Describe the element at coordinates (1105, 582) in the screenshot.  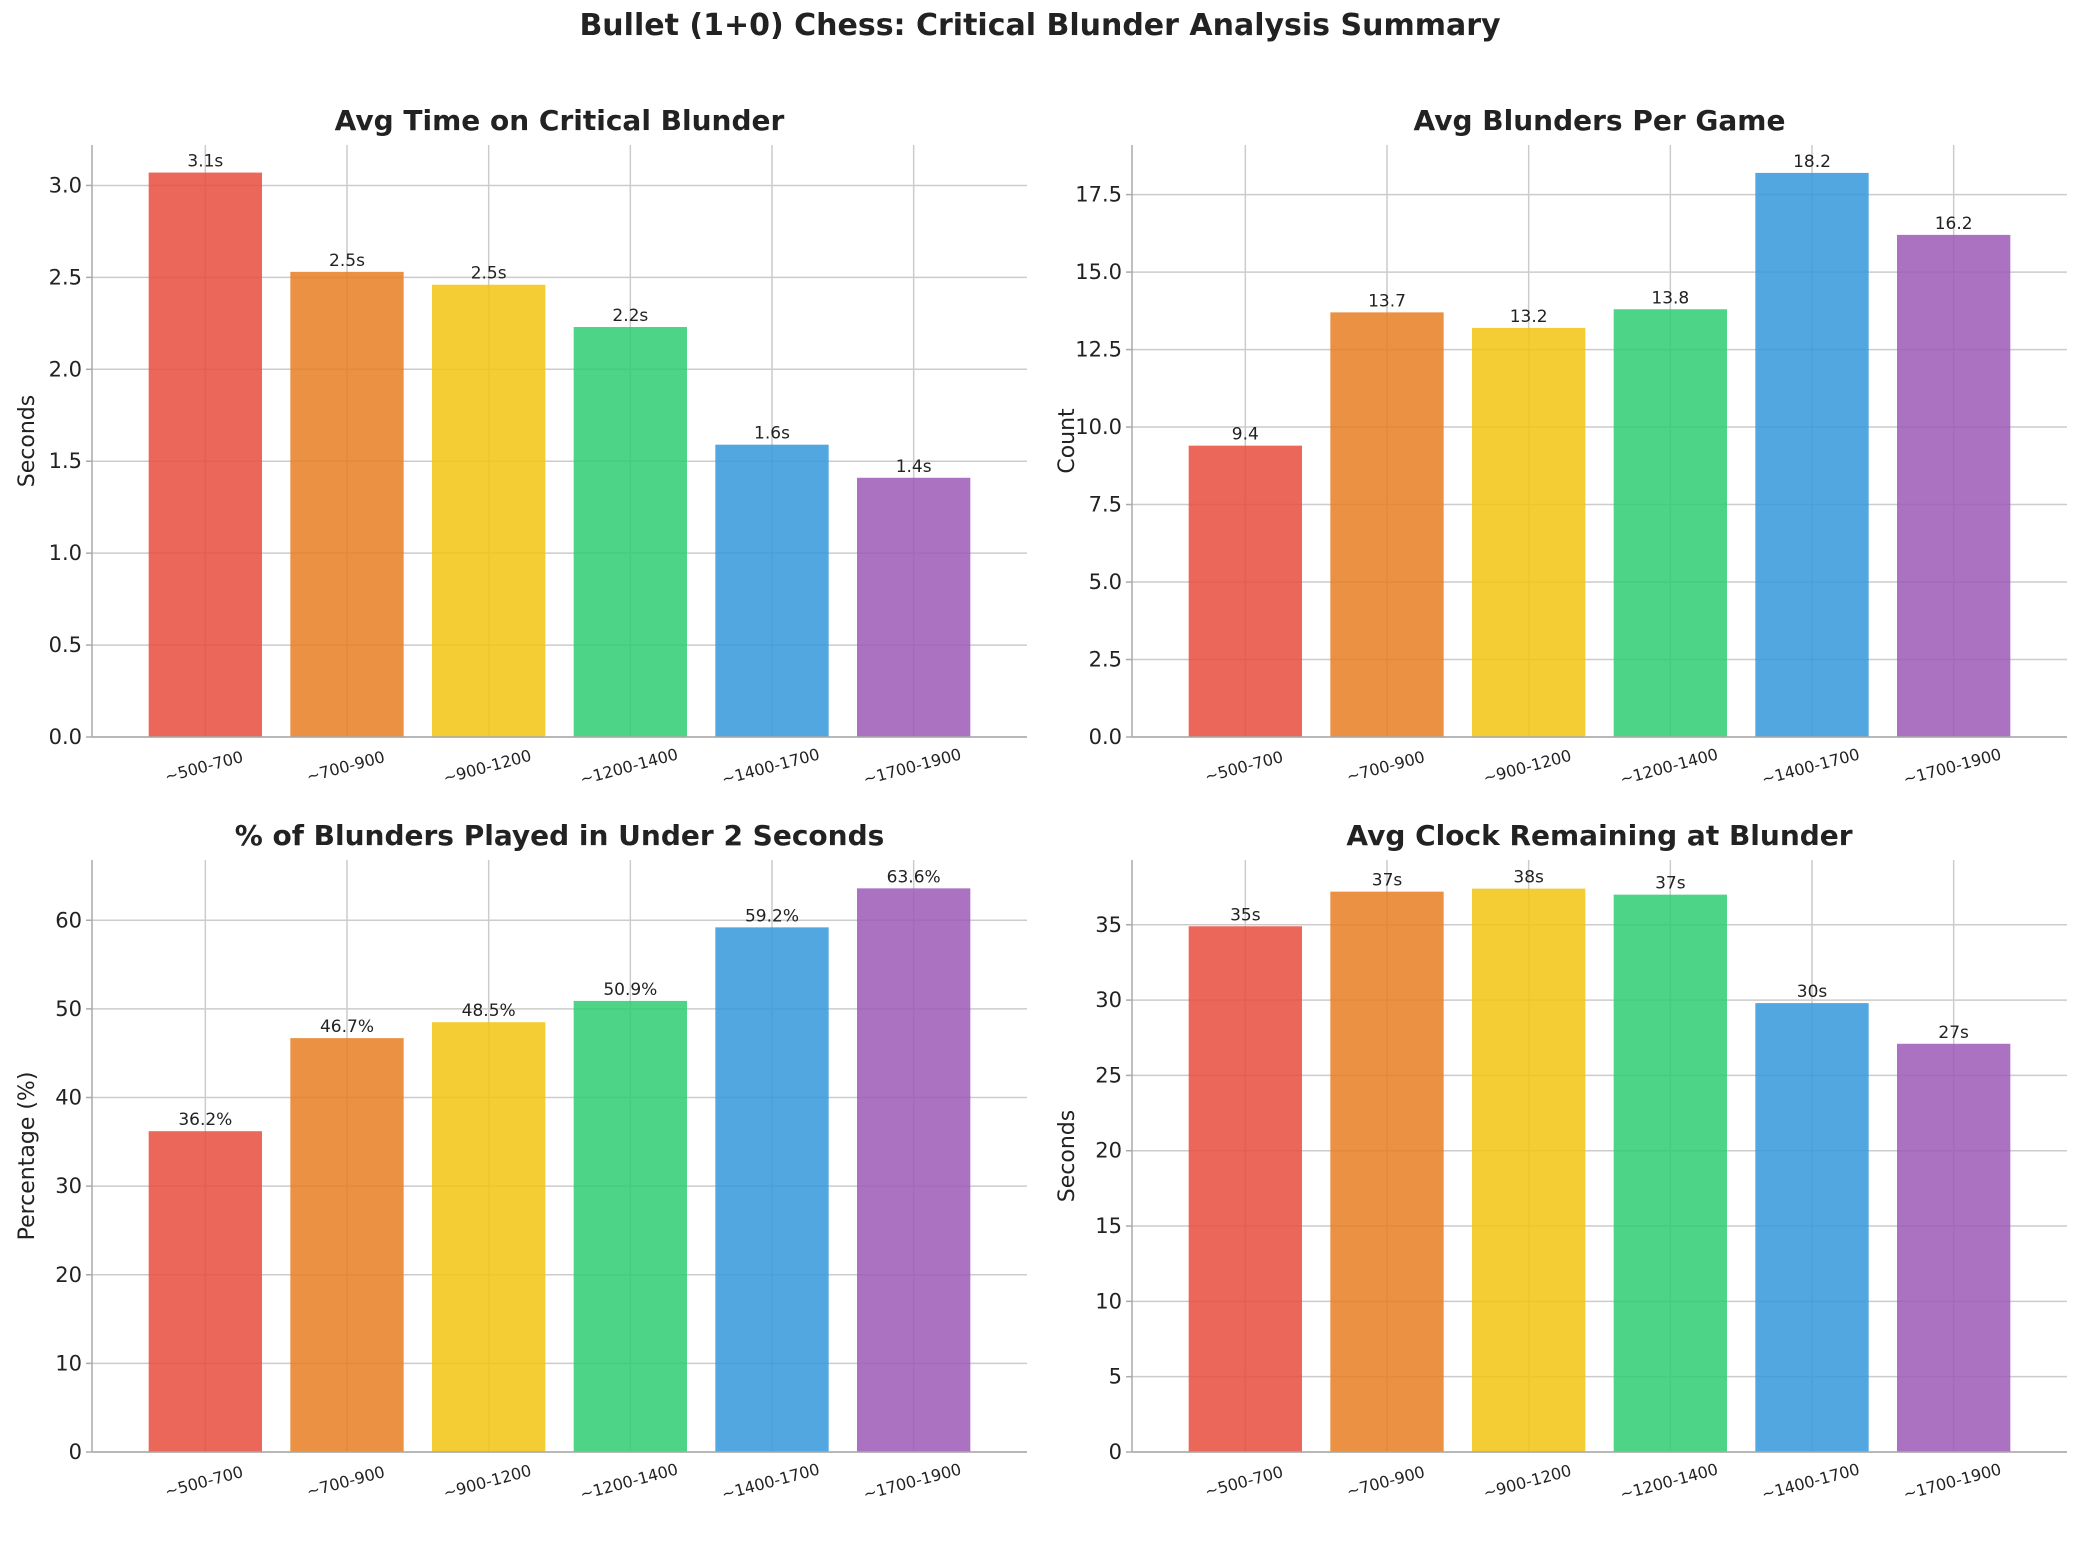
I see `y-tick-label: 5.0` at that location.